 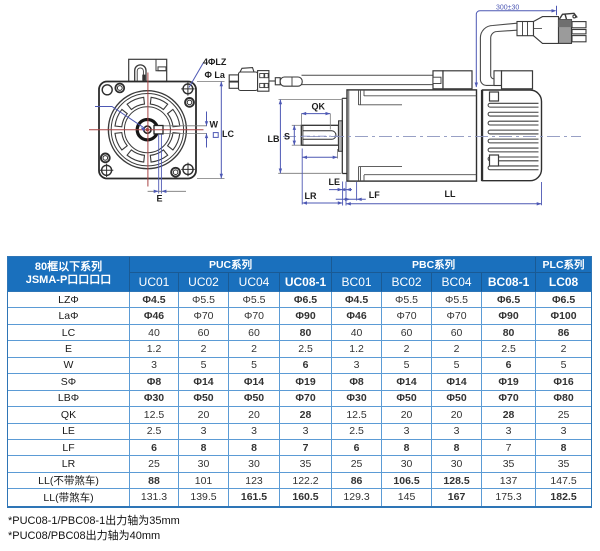 What do you see at coordinates (450, 194) in the screenshot?
I see `svg-text: LL` at bounding box center [450, 194].